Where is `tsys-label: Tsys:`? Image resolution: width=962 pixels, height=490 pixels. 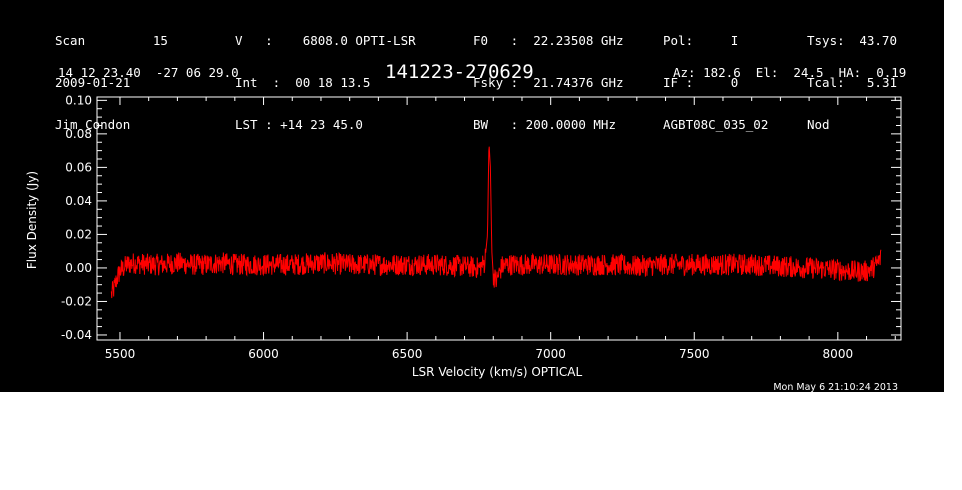
tsys-label: Tsys: is located at coordinates (826, 40).